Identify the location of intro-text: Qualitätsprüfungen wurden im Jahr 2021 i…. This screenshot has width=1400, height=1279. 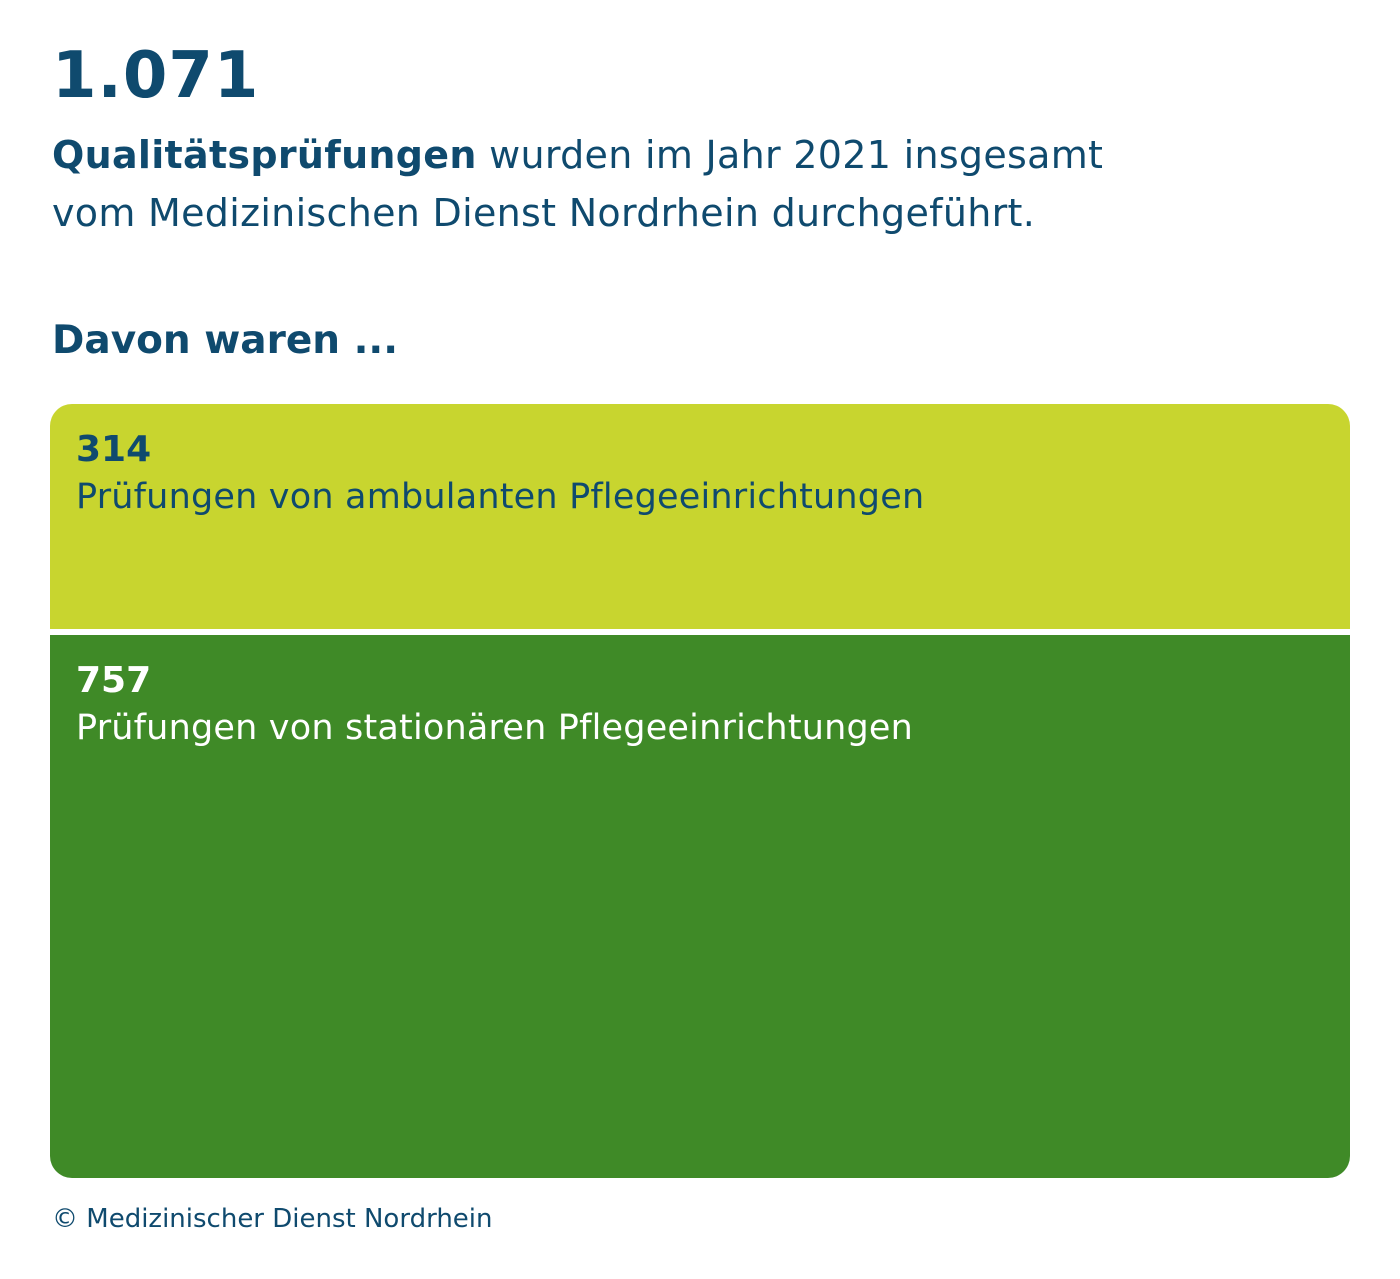
(677, 184).